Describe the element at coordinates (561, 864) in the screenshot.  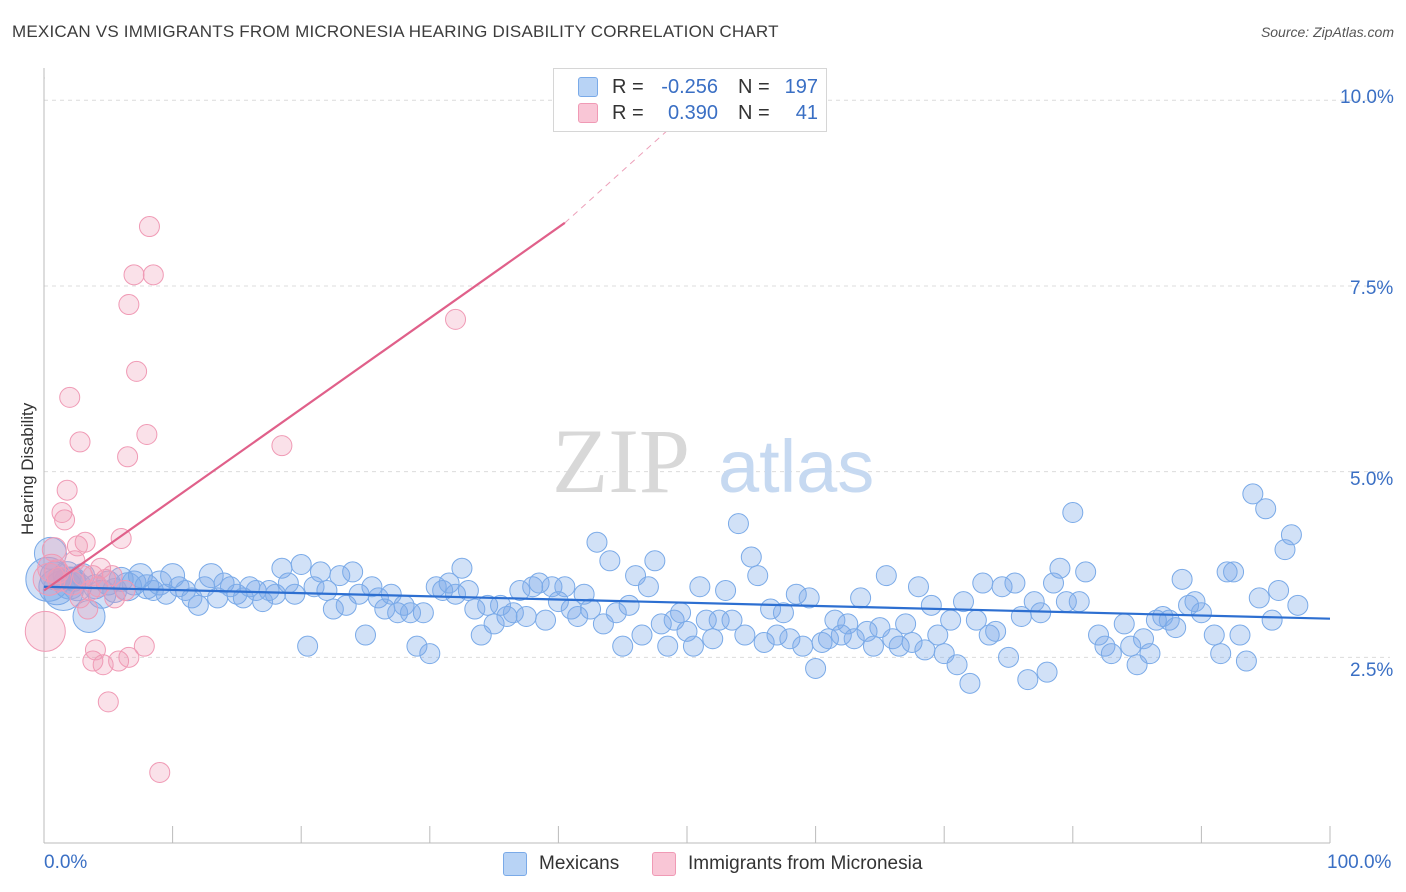
I see `legend-item-mexicans: Mexicans` at that location.